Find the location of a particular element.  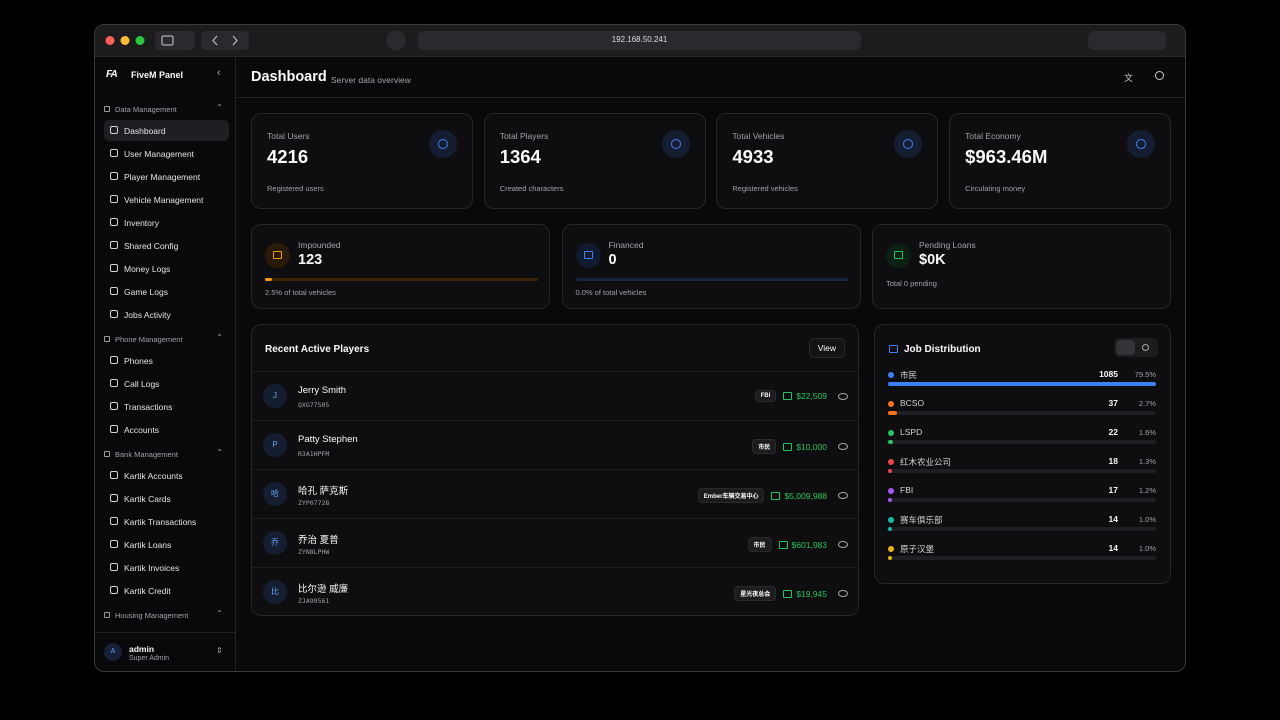

player-meta: 市民 $601,983 is located at coordinates (797, 544).